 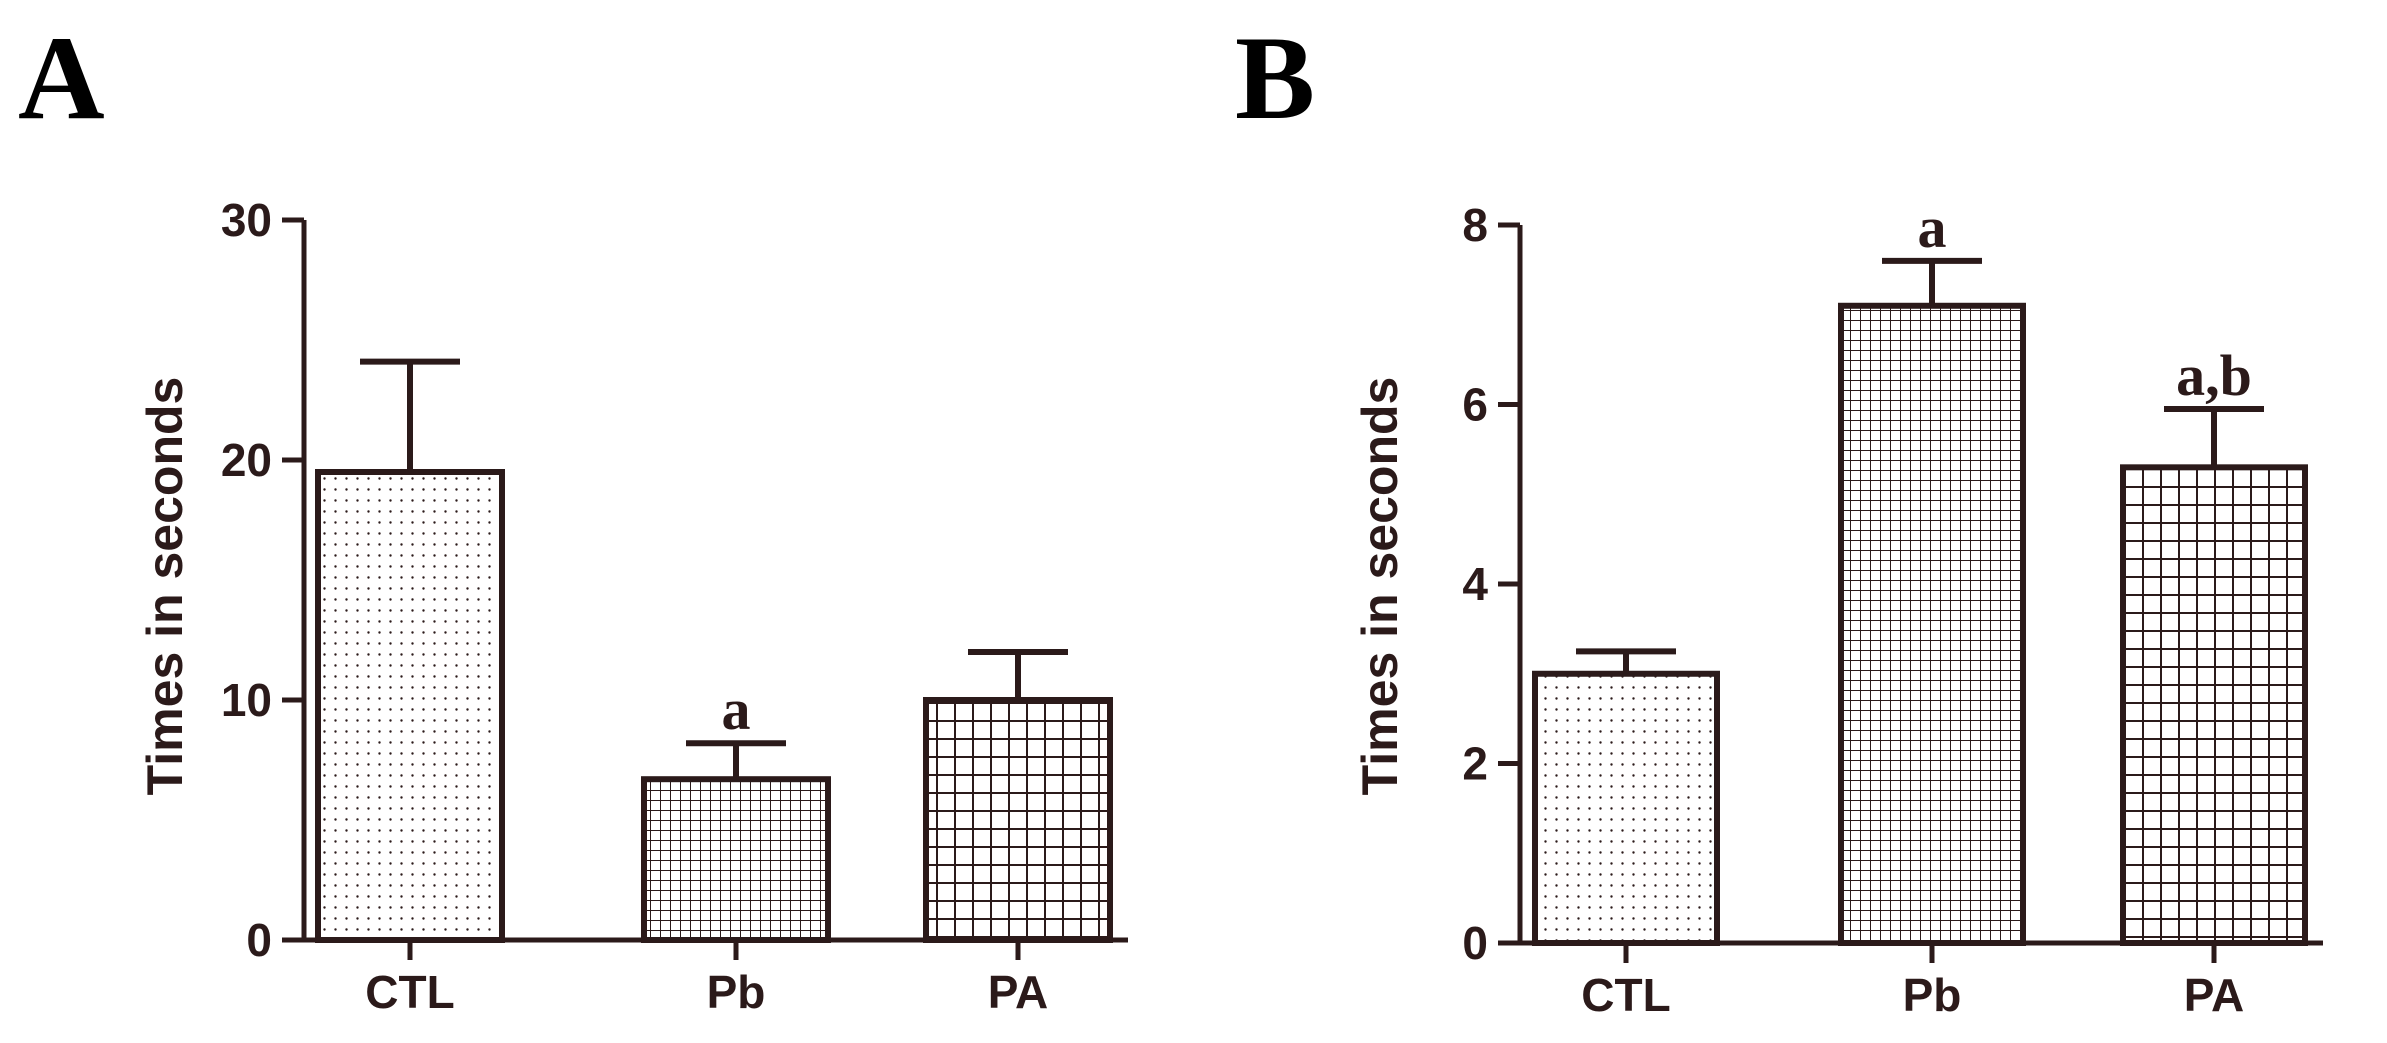 I want to click on panel-label: A, so click(x=61, y=77).